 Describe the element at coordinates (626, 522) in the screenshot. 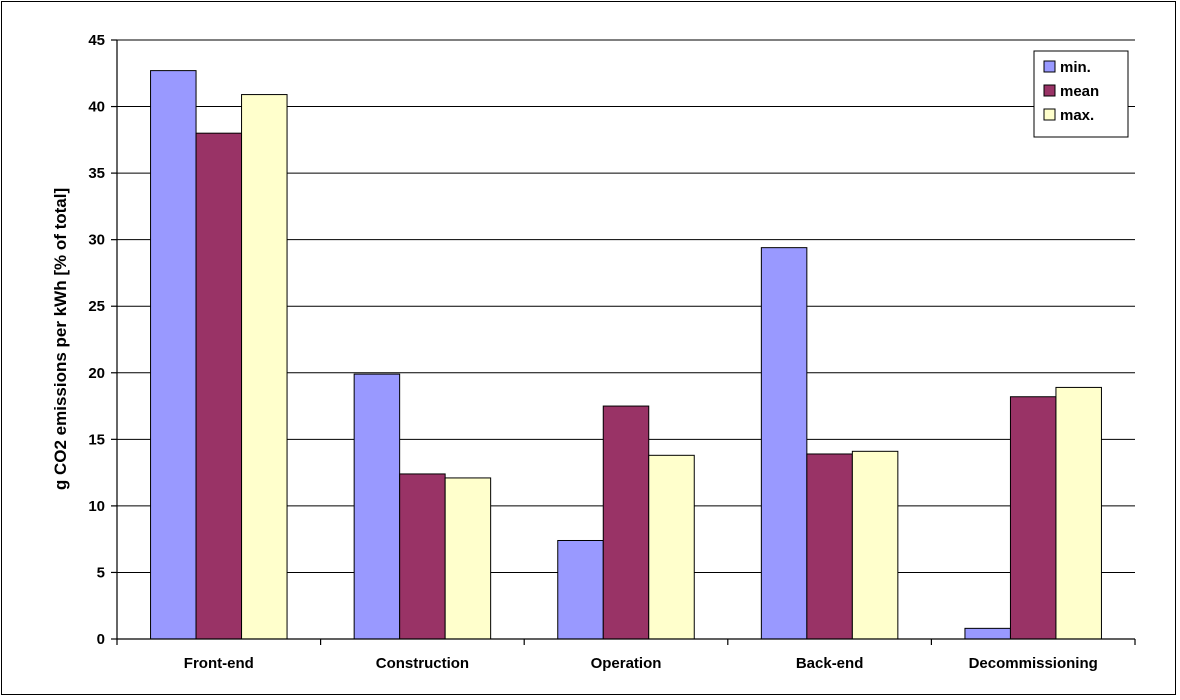

I see `bar-mean-operation` at that location.